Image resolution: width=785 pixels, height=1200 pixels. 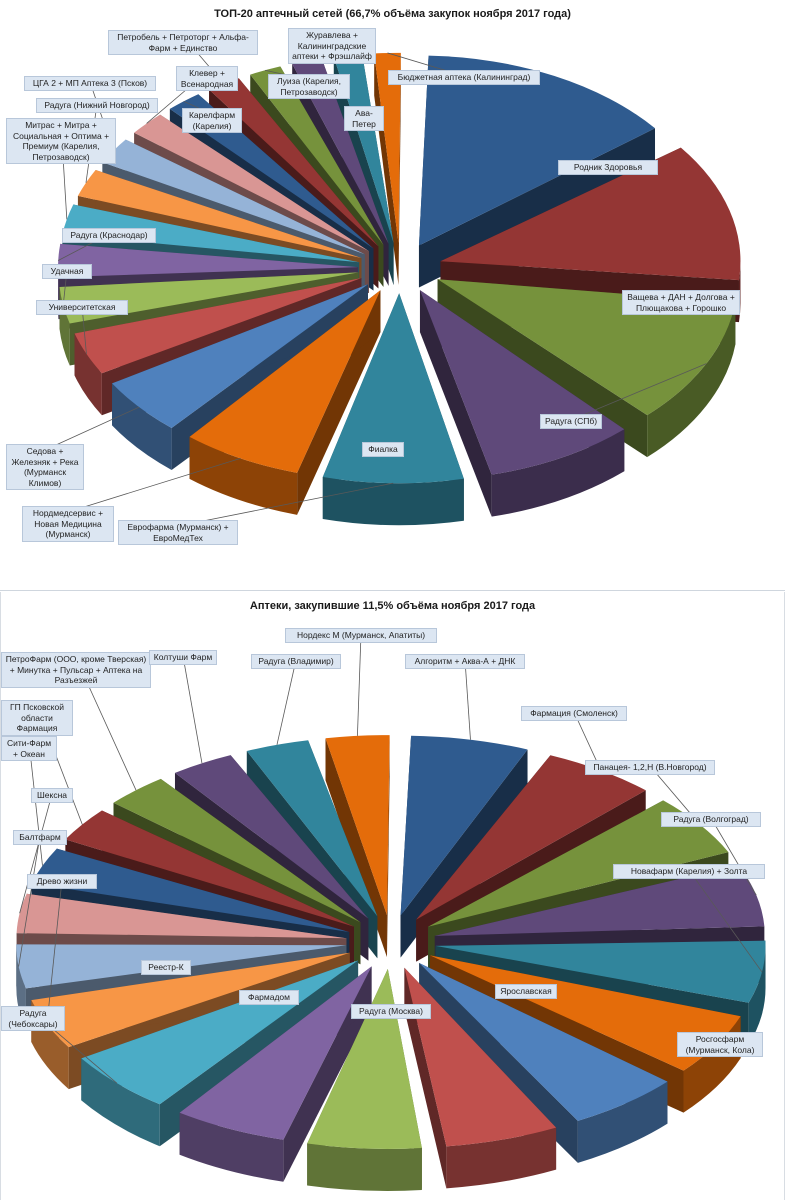 I want to click on slice-label: Радуга (Москва), so click(x=391, y=1011).